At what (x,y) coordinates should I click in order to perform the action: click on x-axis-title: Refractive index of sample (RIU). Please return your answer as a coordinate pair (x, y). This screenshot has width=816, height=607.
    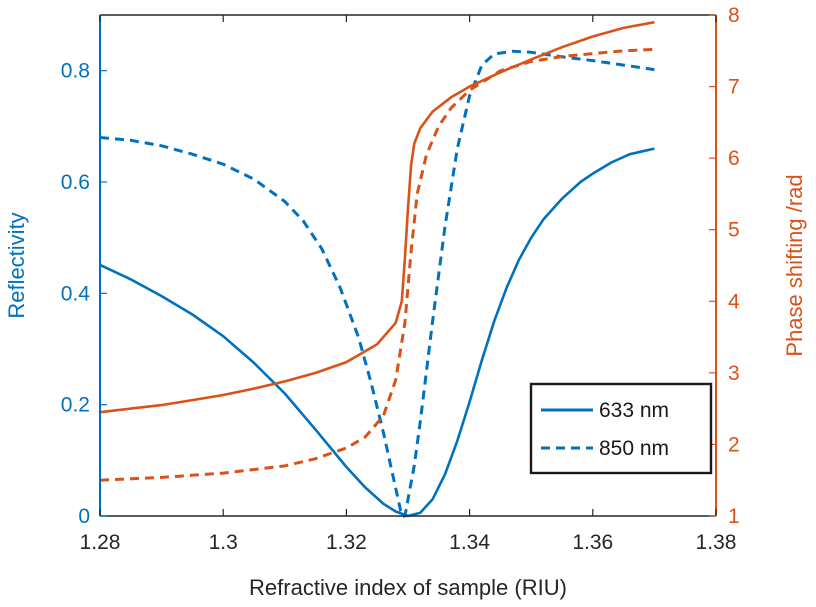
    Looking at the image, I should click on (408, 587).